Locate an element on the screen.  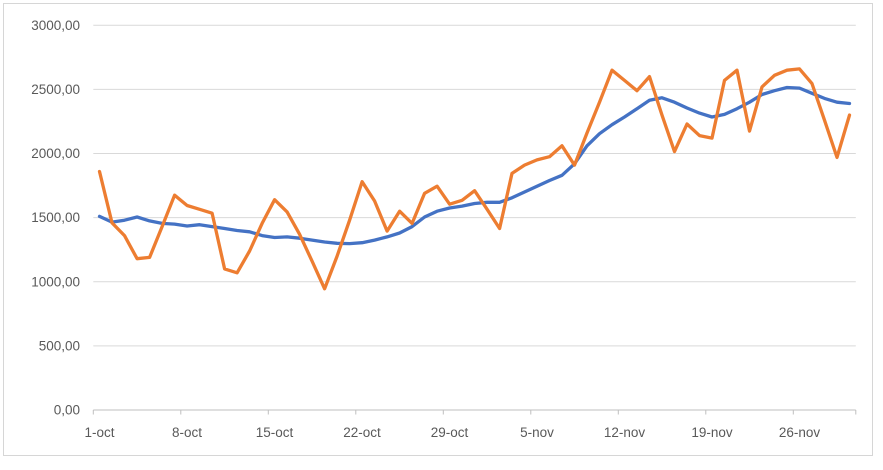
x-axis-label: 15-oct is located at coordinates (275, 432).